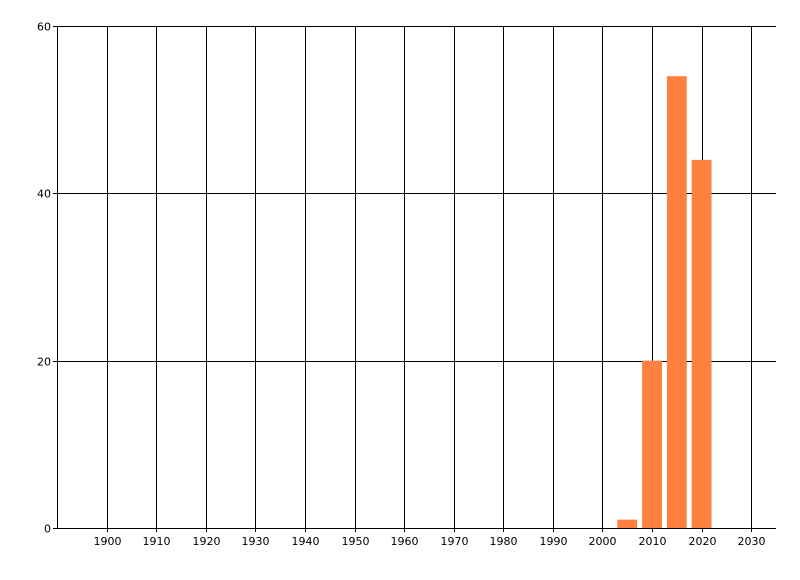  What do you see at coordinates (157, 541) in the screenshot?
I see `x-tick-label: 1910` at bounding box center [157, 541].